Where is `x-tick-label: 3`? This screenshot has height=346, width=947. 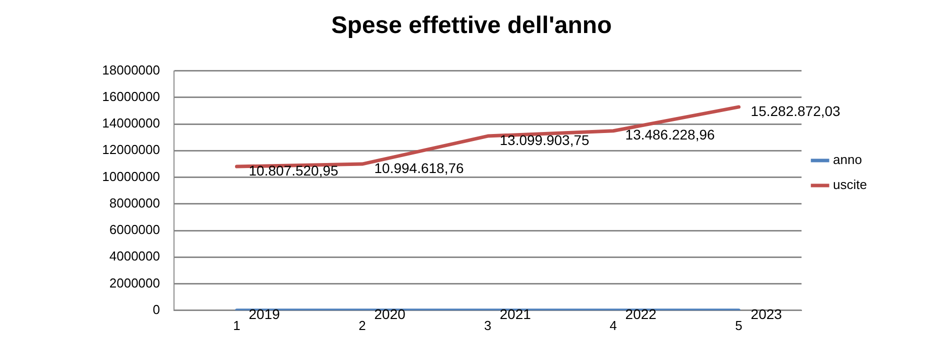 x-tick-label: 3 is located at coordinates (488, 325).